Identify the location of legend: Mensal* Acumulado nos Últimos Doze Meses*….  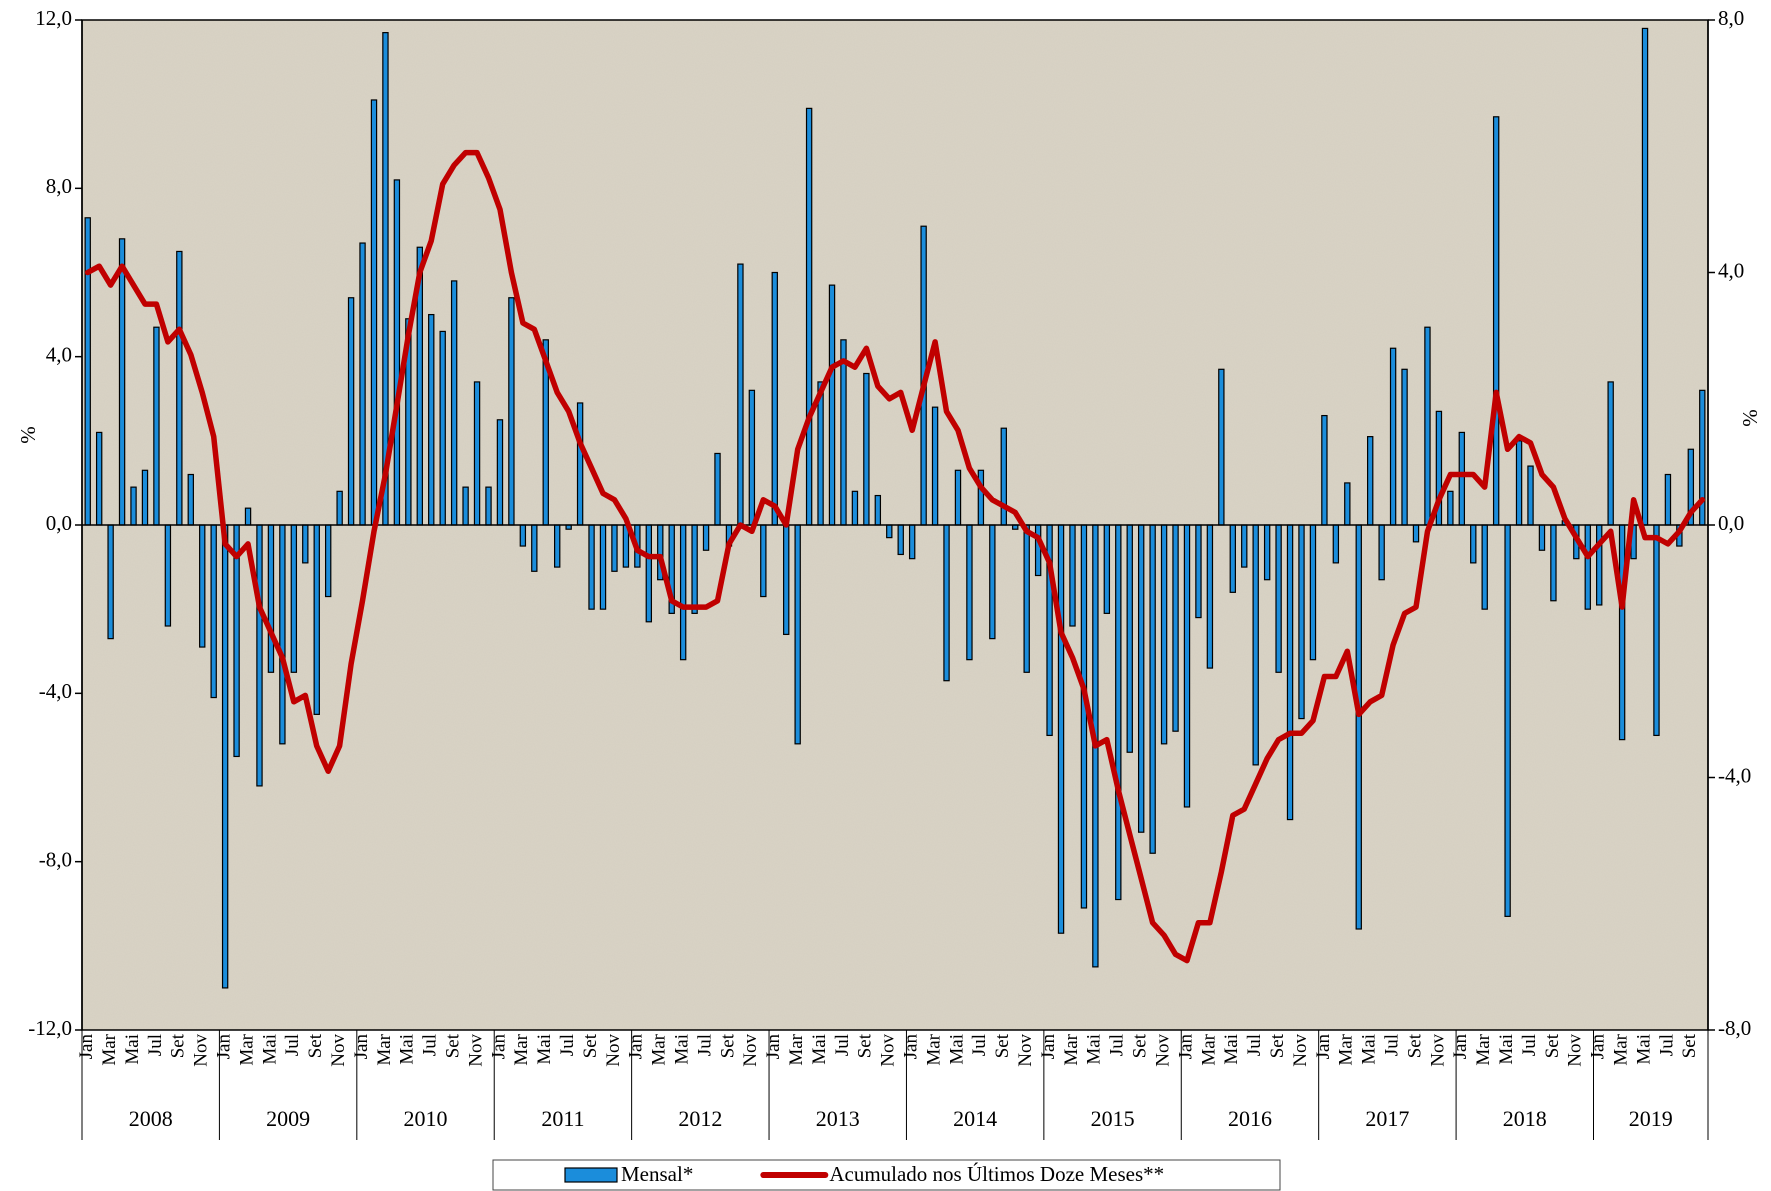
(886, 1175).